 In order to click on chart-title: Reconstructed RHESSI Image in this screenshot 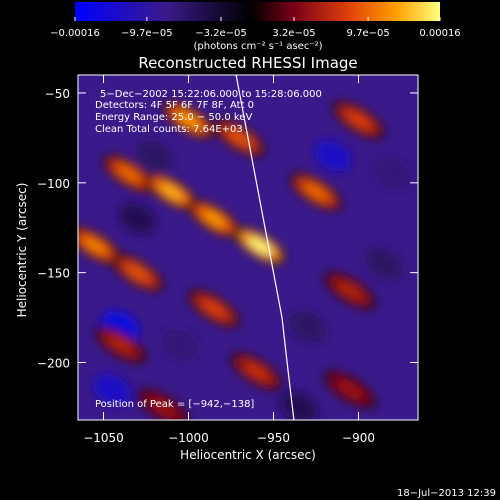, I will do `click(247, 63)`.